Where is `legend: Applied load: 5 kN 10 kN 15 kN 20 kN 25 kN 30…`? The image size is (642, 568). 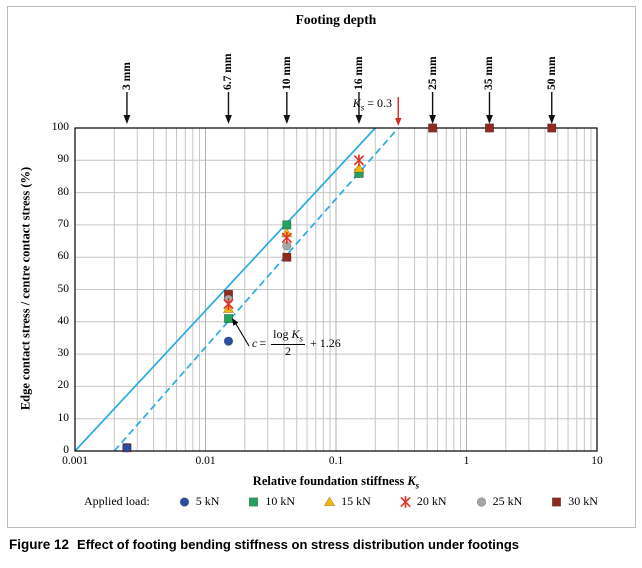 legend: Applied load: 5 kN 10 kN 15 kN 20 kN 25 kN 30… is located at coordinates (341, 501).